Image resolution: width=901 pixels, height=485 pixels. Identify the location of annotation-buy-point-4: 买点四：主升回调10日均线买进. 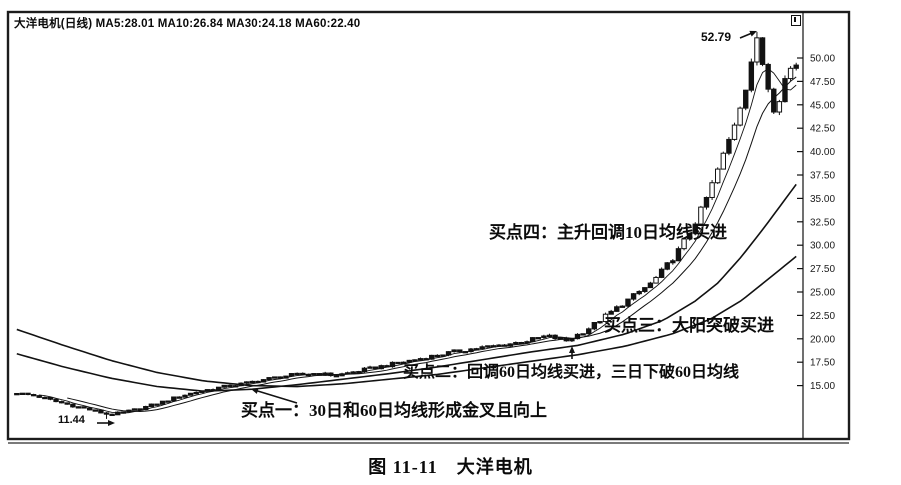
(608, 232).